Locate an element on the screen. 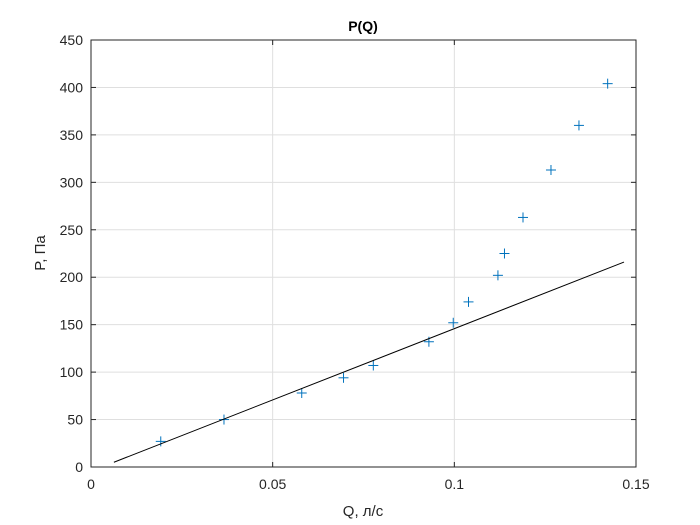 The image size is (700, 525). y-tick-label: 200 is located at coordinates (72, 277).